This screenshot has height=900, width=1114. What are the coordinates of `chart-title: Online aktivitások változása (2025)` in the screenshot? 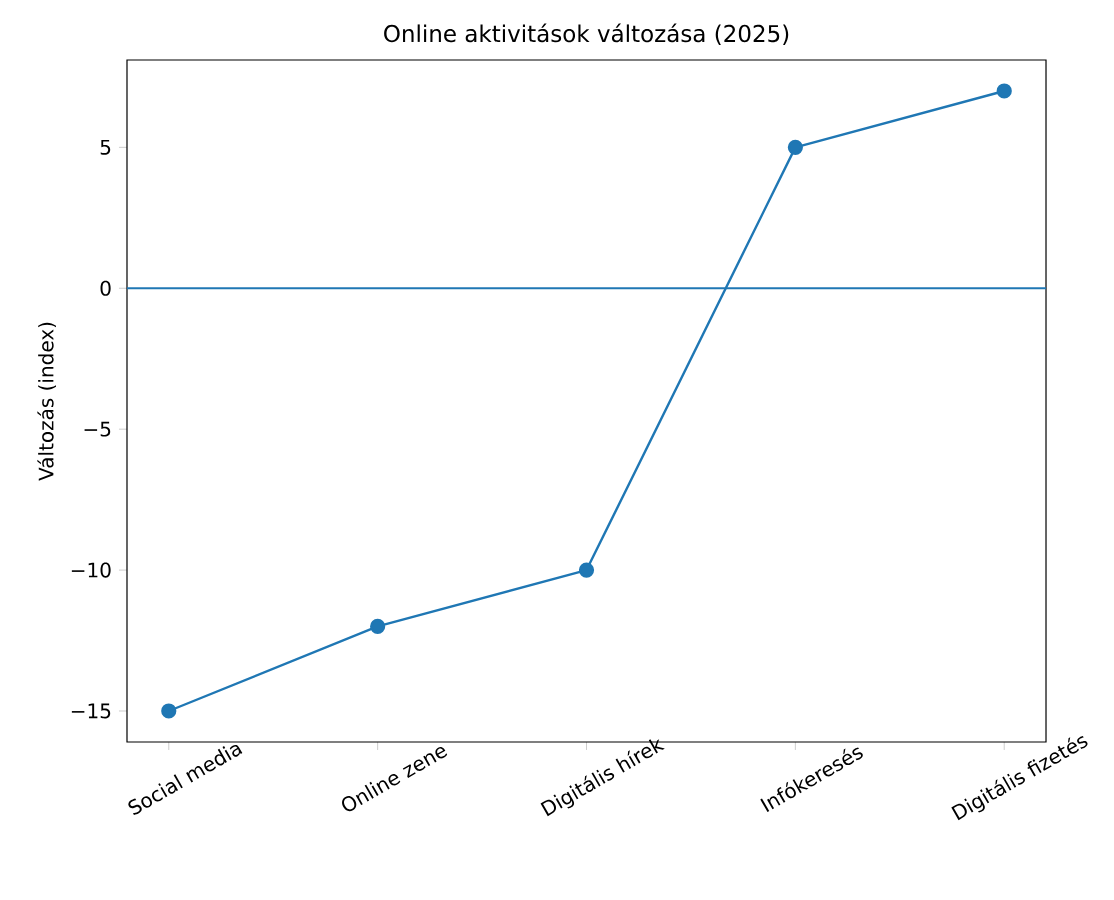 It's located at (586, 34).